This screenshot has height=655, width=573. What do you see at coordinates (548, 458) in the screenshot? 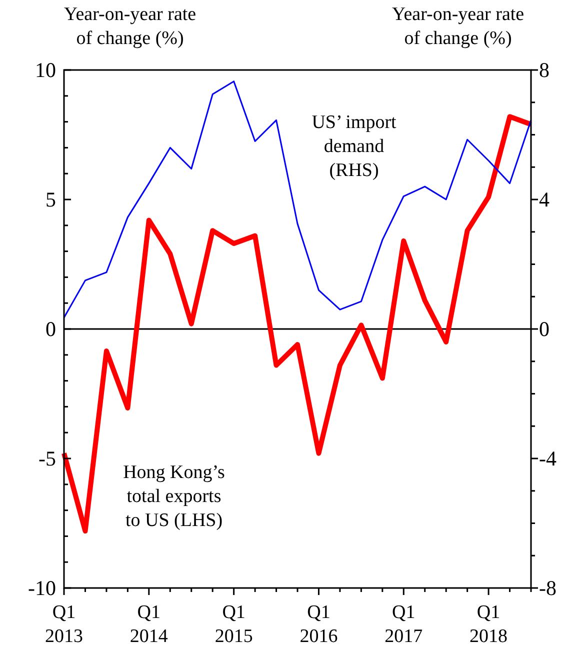
I see `y2-tick-label: -4` at bounding box center [548, 458].